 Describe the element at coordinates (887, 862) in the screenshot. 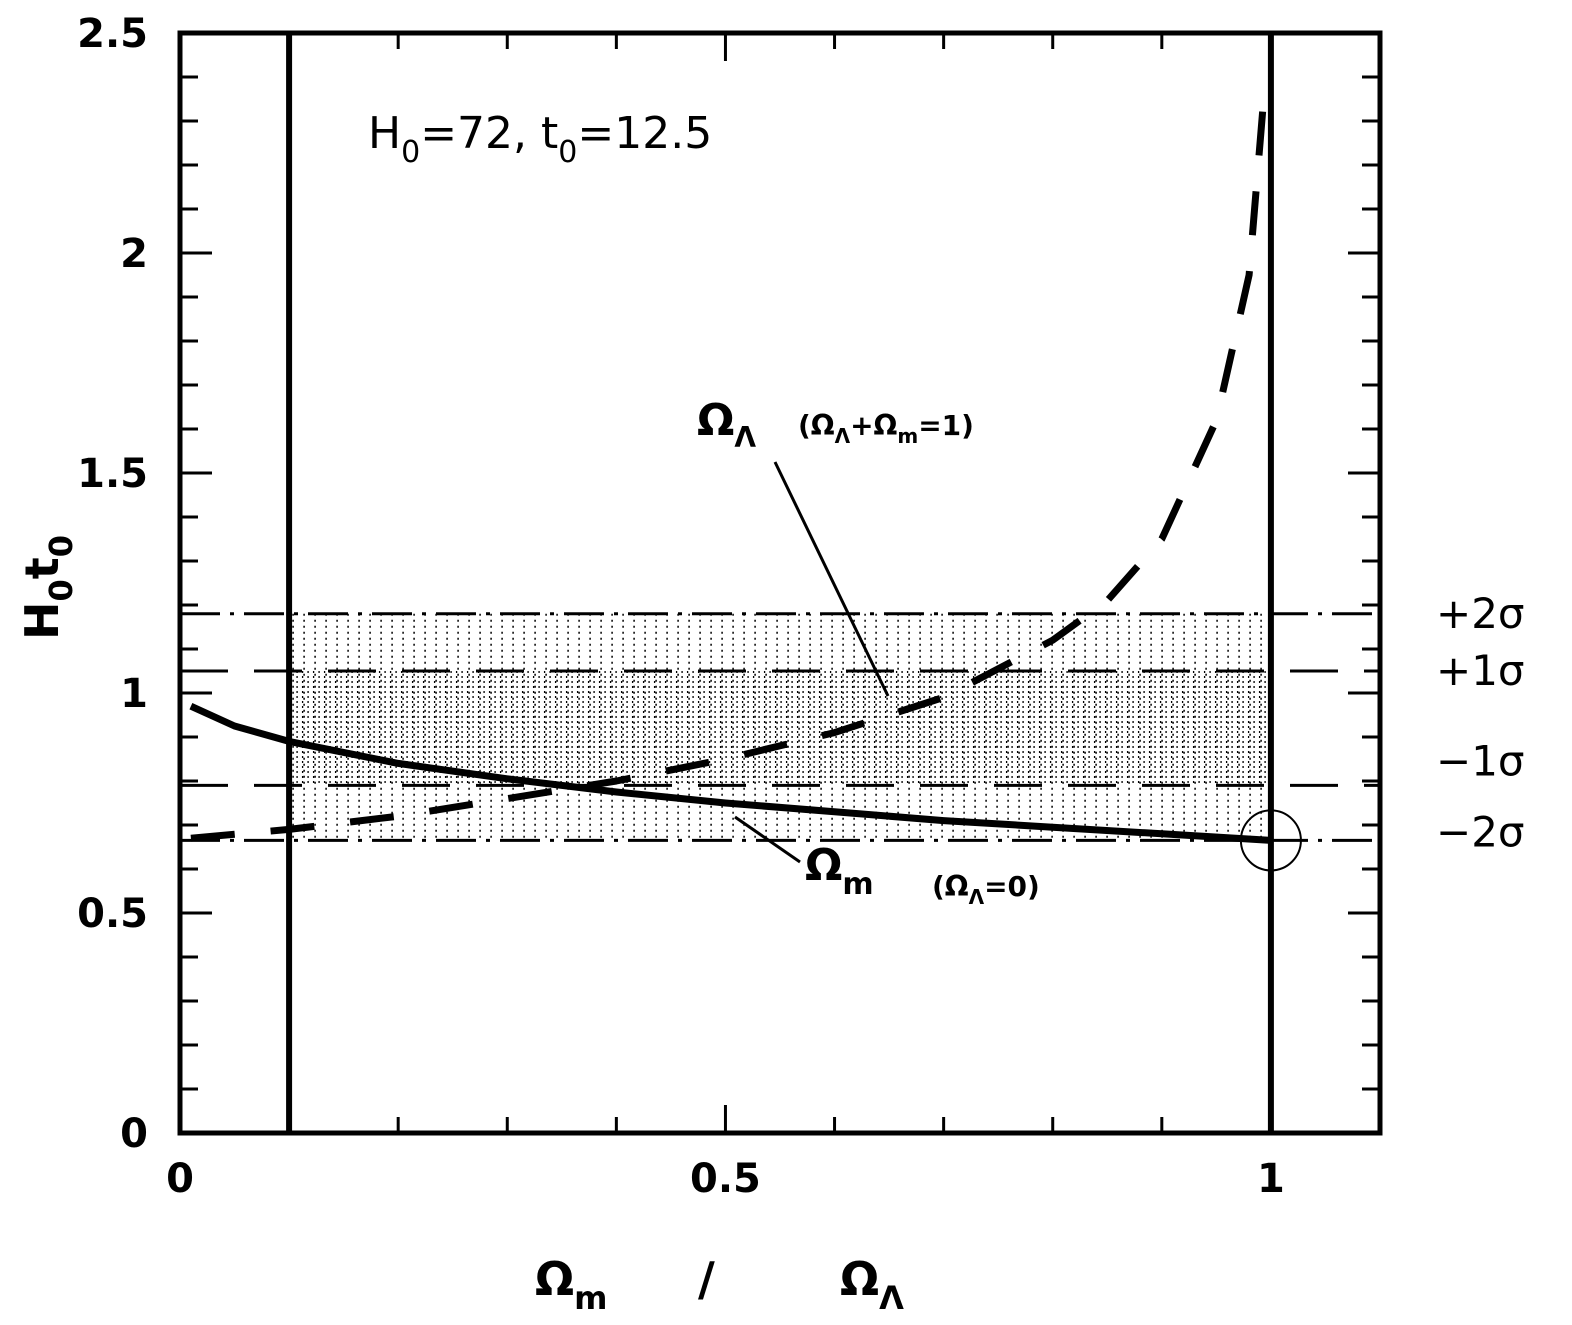

I see `series-annotation-matter: Ωm (ΩΛ=0)` at that location.